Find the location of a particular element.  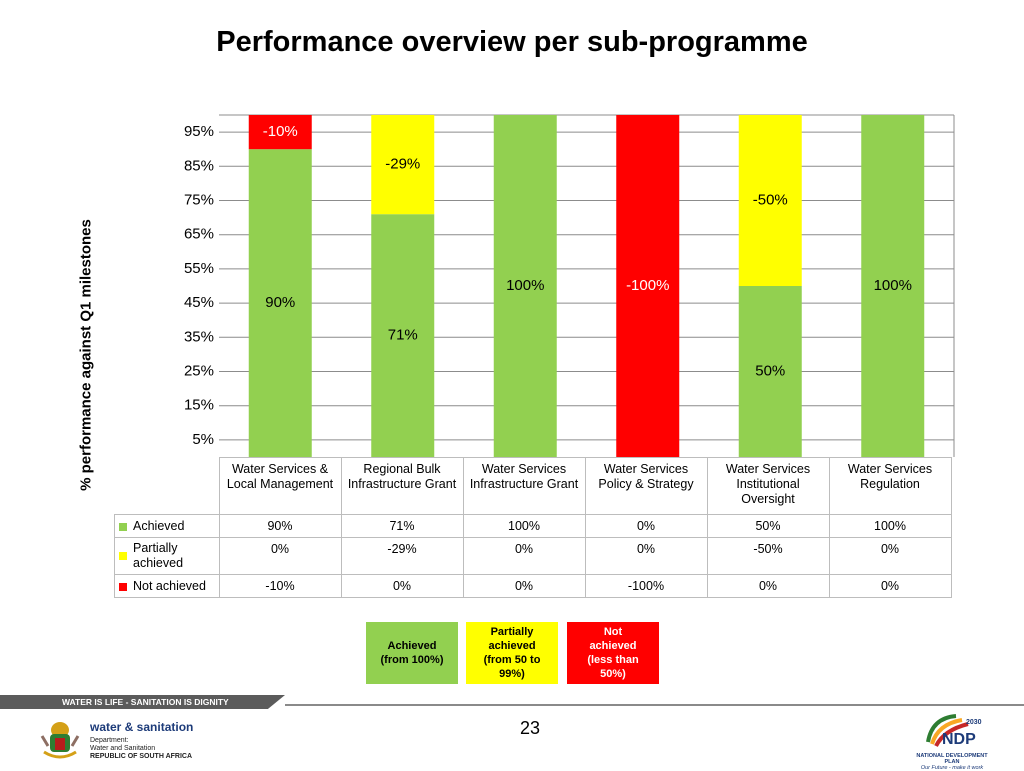

coat-of-arms-logo is located at coordinates (60, 741).